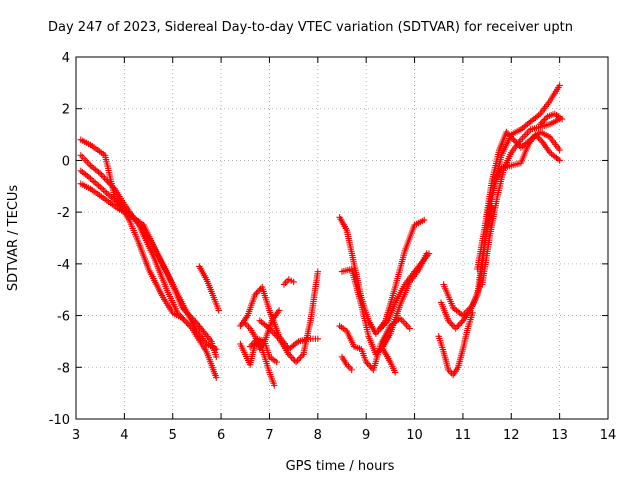 This screenshot has width=640, height=480. Describe the element at coordinates (463, 435) in the screenshot. I see `x-tick-label: 11` at that location.